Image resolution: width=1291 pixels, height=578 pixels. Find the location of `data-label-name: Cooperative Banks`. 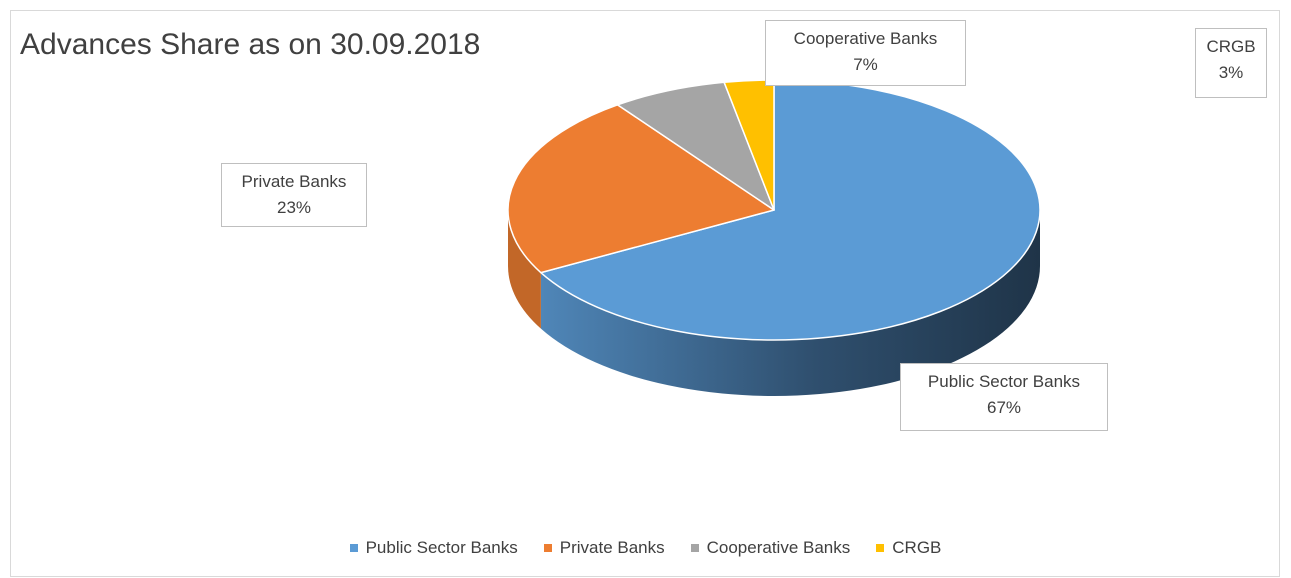

data-label-name: Cooperative Banks is located at coordinates (865, 38).